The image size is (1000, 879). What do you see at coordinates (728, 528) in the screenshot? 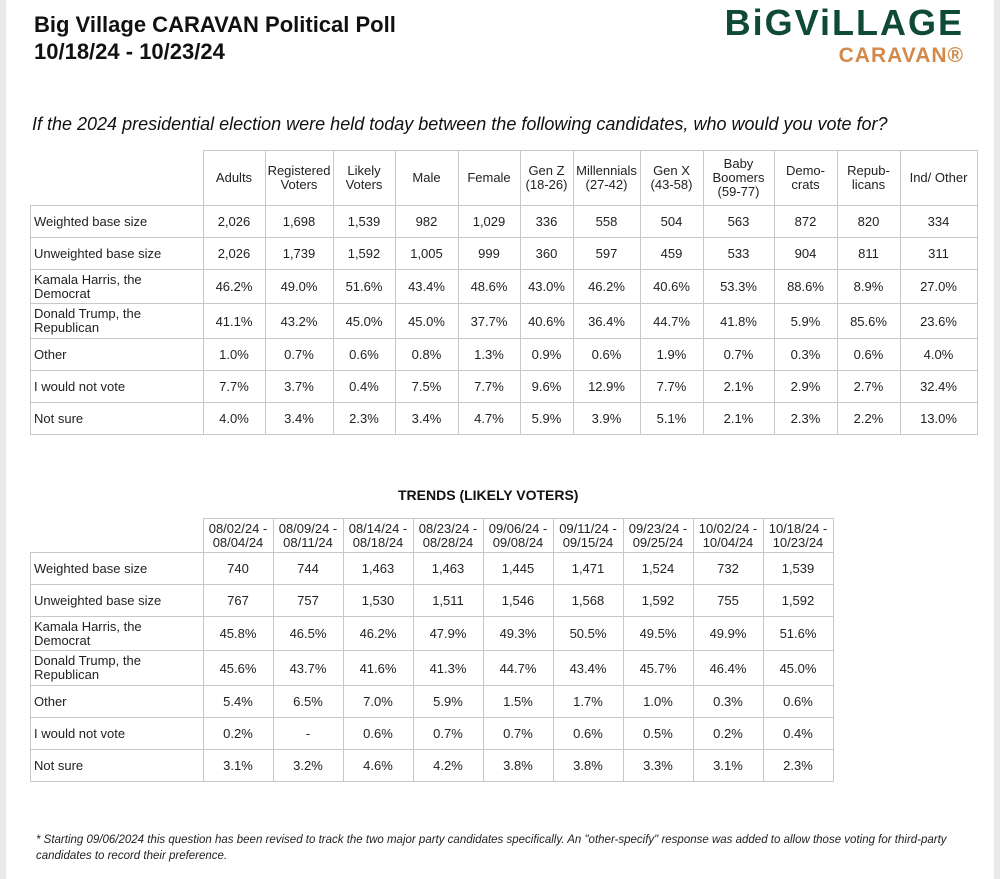
I see `text-line: 10/02/24 -` at bounding box center [728, 528].